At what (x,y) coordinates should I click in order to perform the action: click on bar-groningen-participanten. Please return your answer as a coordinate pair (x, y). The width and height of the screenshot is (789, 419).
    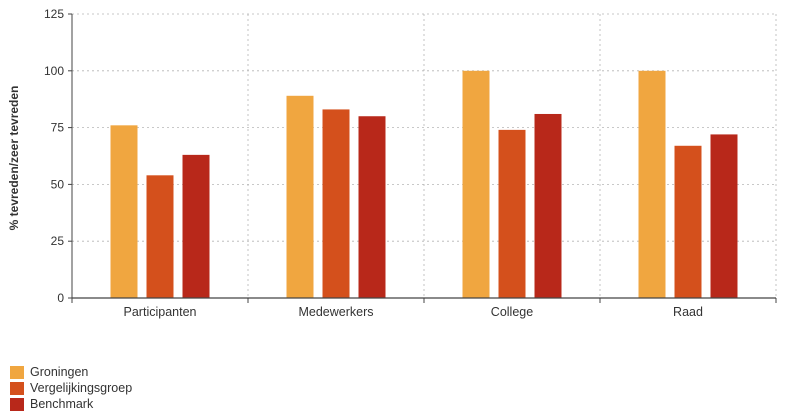
    Looking at the image, I should click on (124, 211).